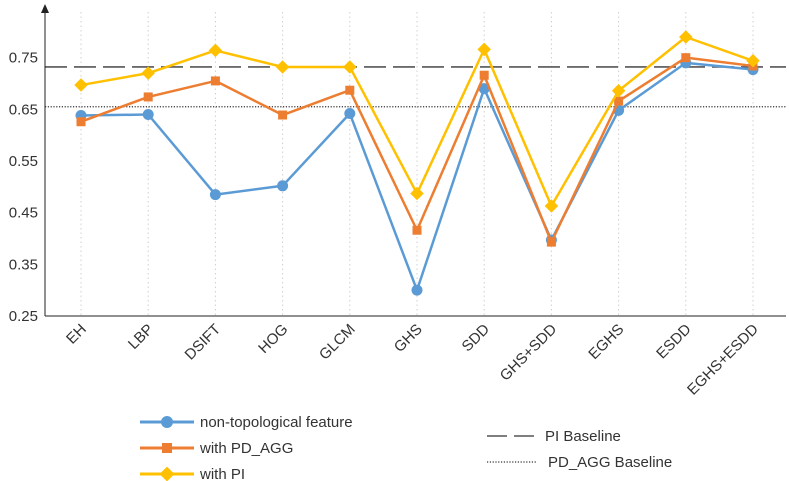 This screenshot has width=789, height=481. Describe the element at coordinates (415, 87) in the screenshot. I see `baselines` at that location.